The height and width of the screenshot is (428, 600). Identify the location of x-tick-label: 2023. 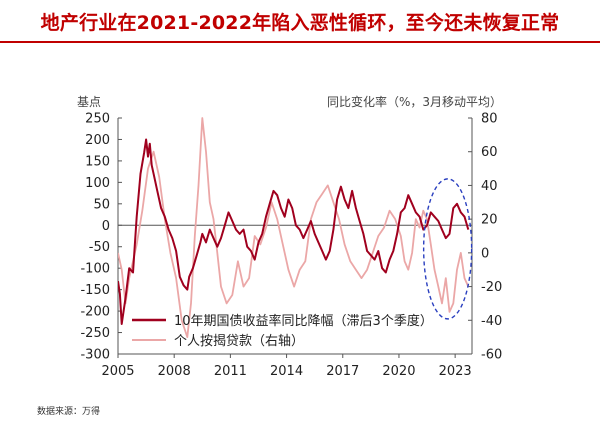
(455, 371).